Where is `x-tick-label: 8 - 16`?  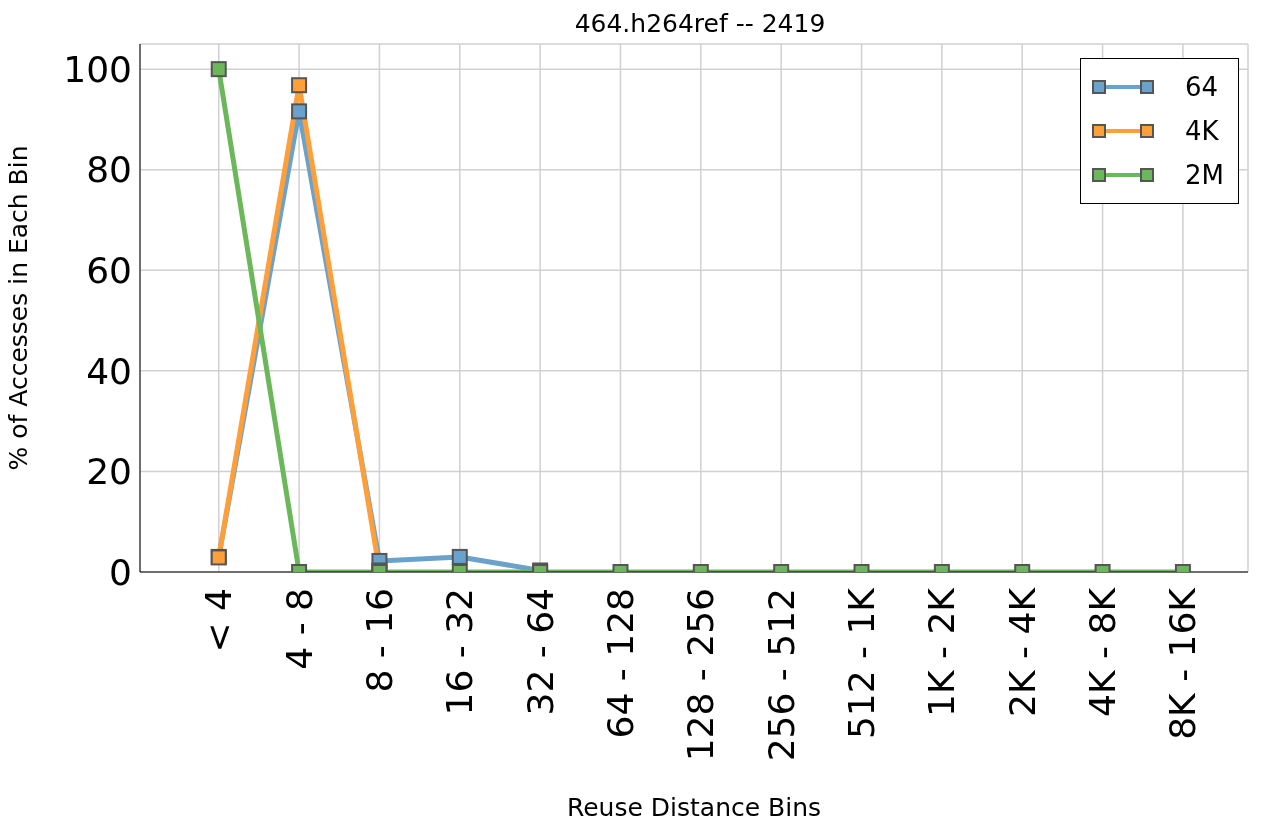
x-tick-label: 8 - 16 is located at coordinates (379, 640).